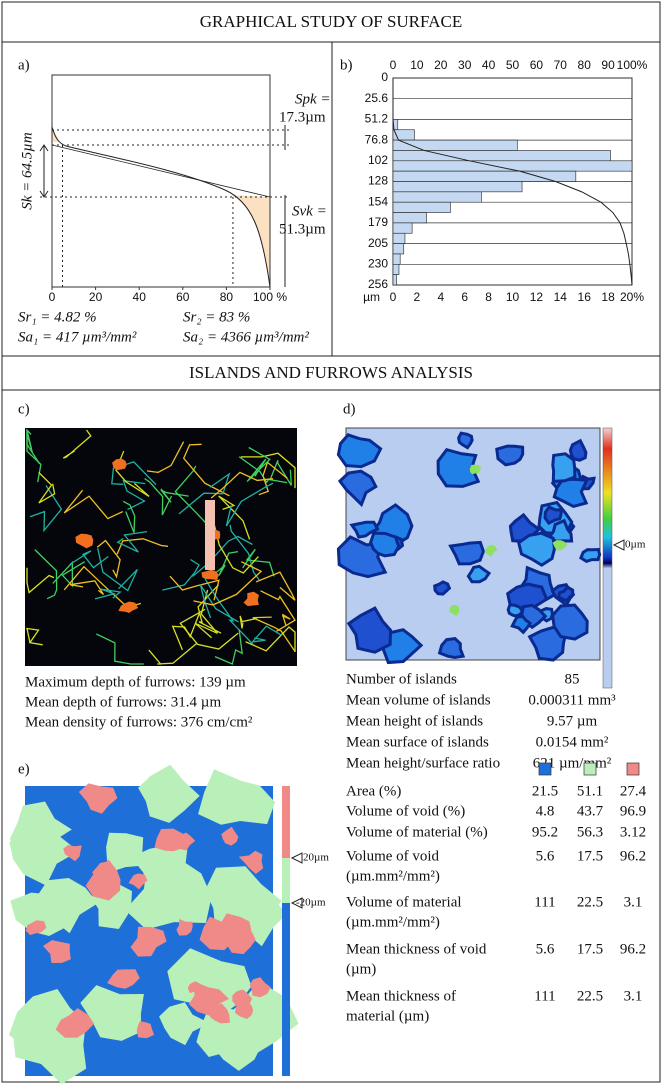 The width and height of the screenshot is (662, 1084). Describe the element at coordinates (393, 856) in the screenshot. I see `row-label: Volume of void` at that location.